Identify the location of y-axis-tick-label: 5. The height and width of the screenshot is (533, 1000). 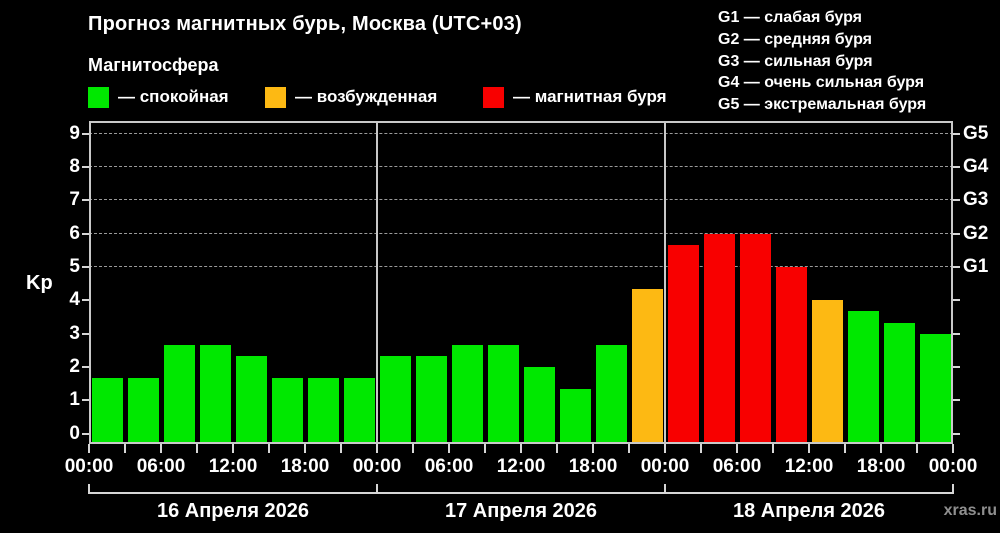
(74, 266).